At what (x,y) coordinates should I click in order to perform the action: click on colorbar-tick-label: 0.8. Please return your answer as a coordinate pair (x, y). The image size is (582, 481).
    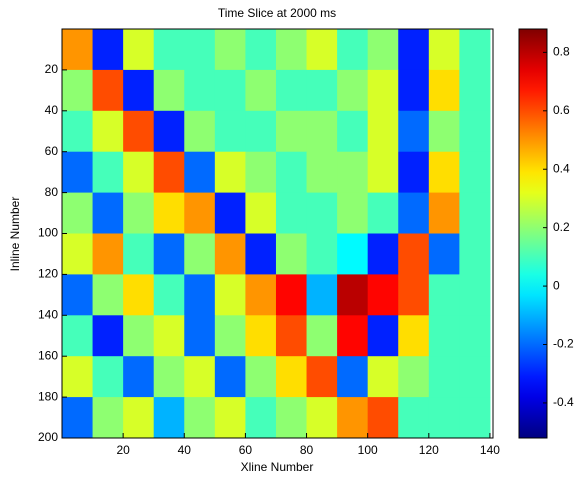
    Looking at the image, I should click on (561, 52).